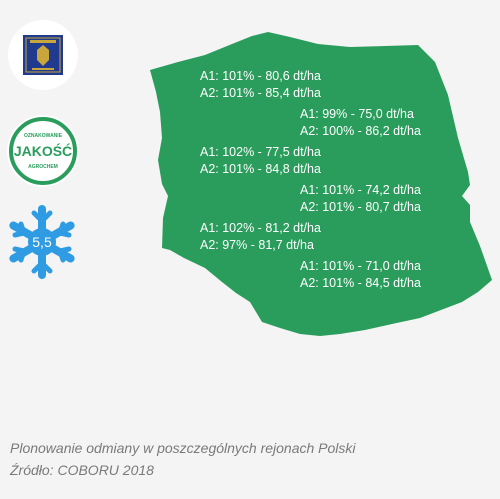 The height and width of the screenshot is (499, 500). I want to click on frost-resistance-value: 5,5, so click(42, 242).